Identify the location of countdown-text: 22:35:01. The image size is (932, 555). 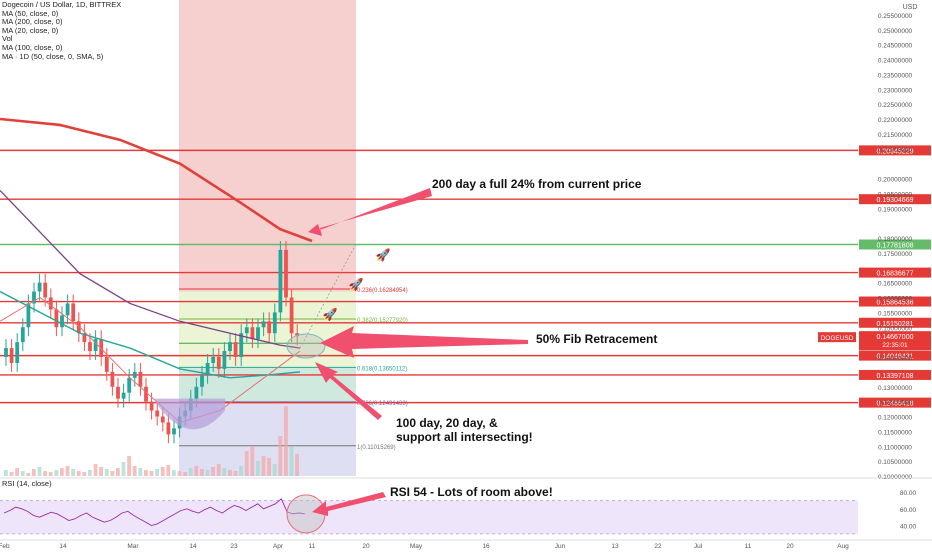
(895, 345).